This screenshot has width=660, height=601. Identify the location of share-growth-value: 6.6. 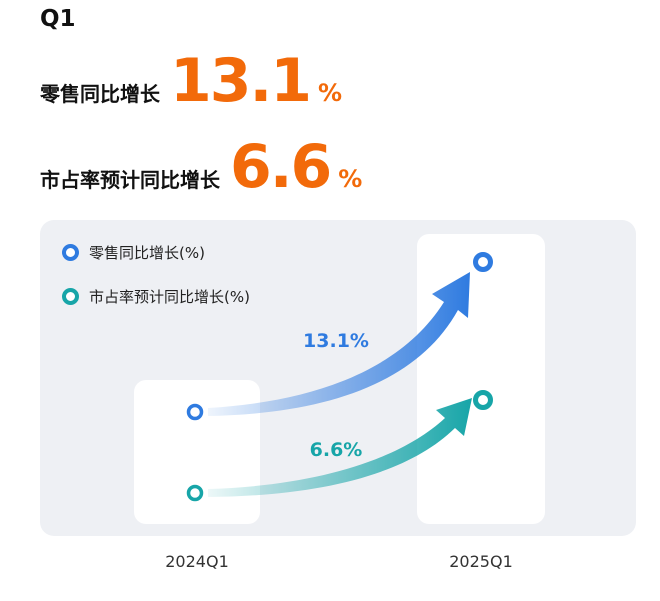
(281, 167).